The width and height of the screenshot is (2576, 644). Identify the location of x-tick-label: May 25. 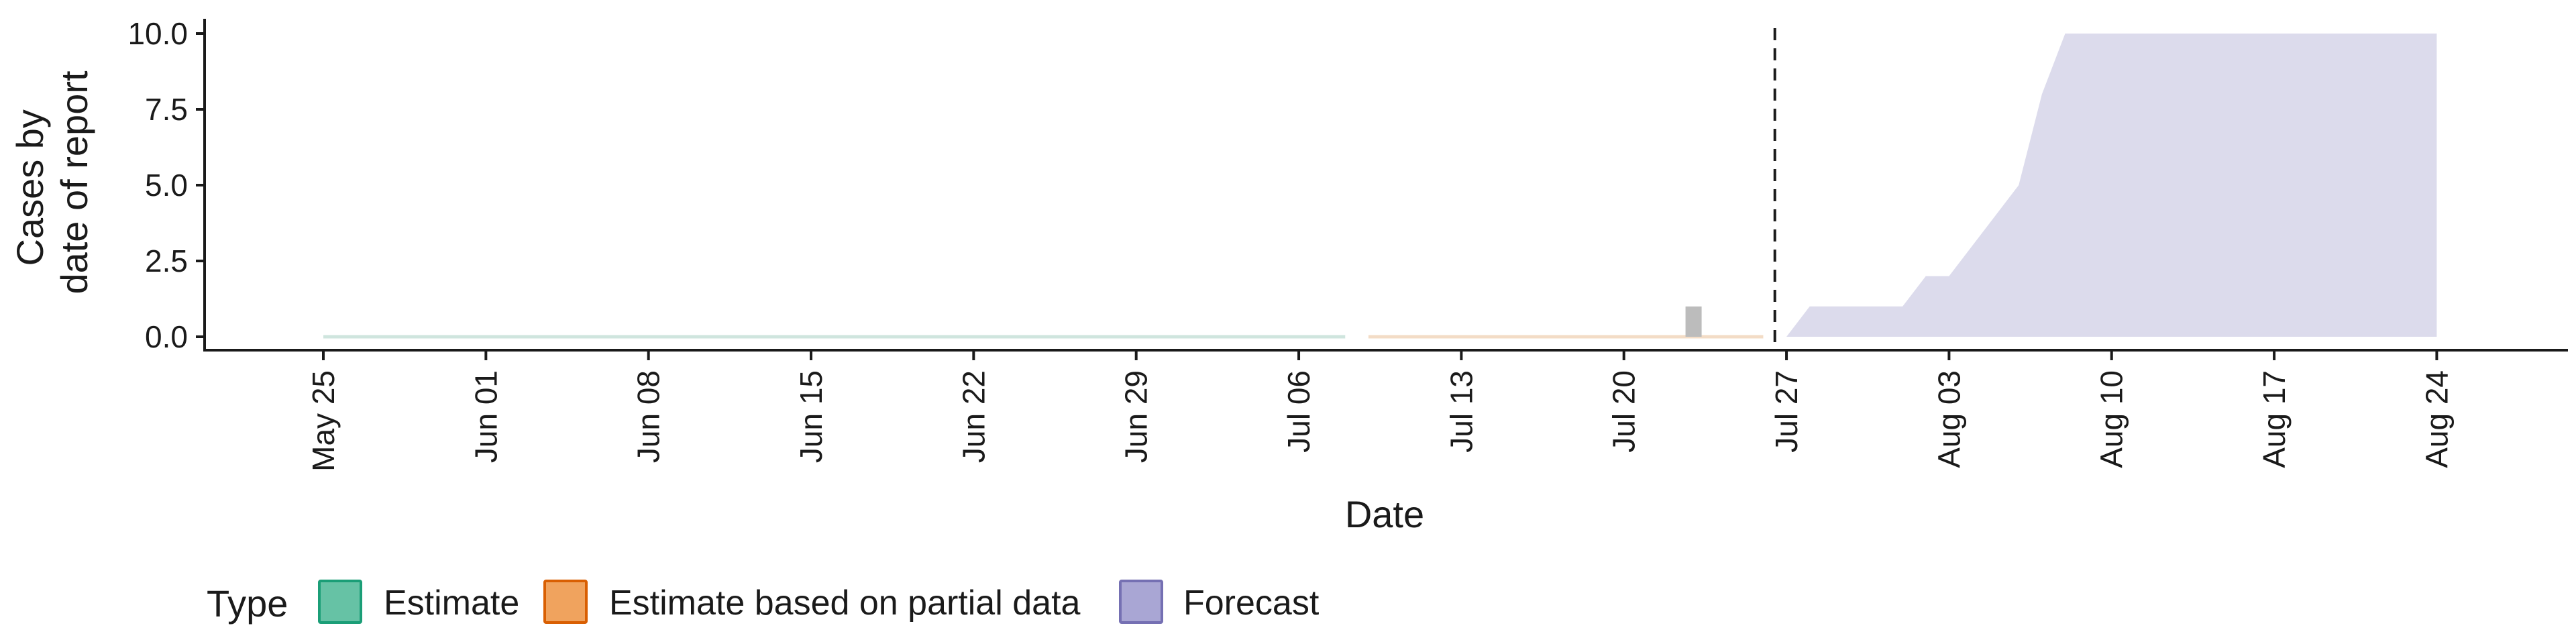
(323, 421).